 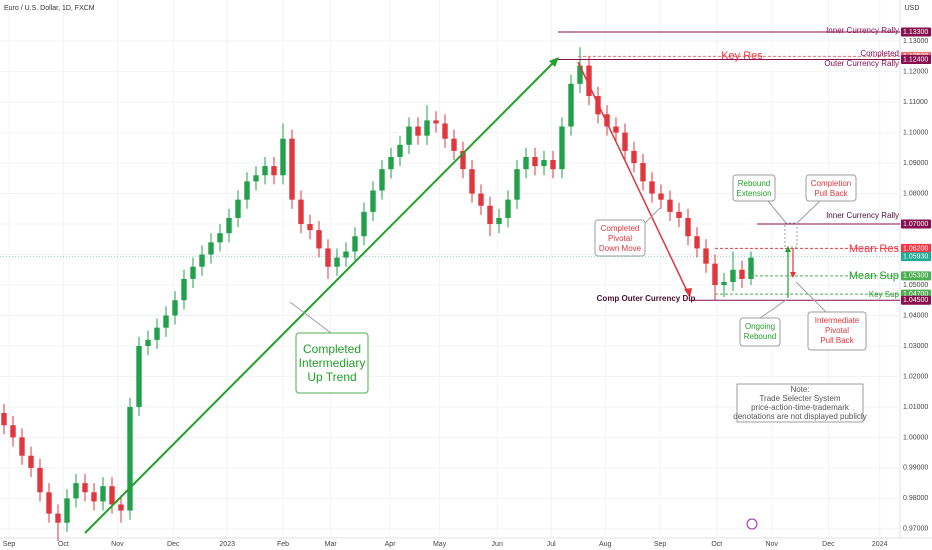 I want to click on level-name: Mean Res, so click(x=874, y=249).